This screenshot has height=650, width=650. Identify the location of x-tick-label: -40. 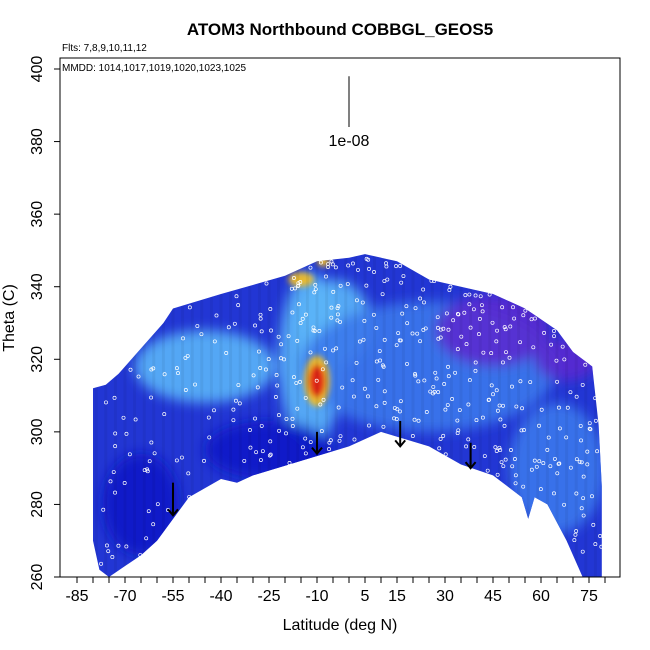
(220, 596).